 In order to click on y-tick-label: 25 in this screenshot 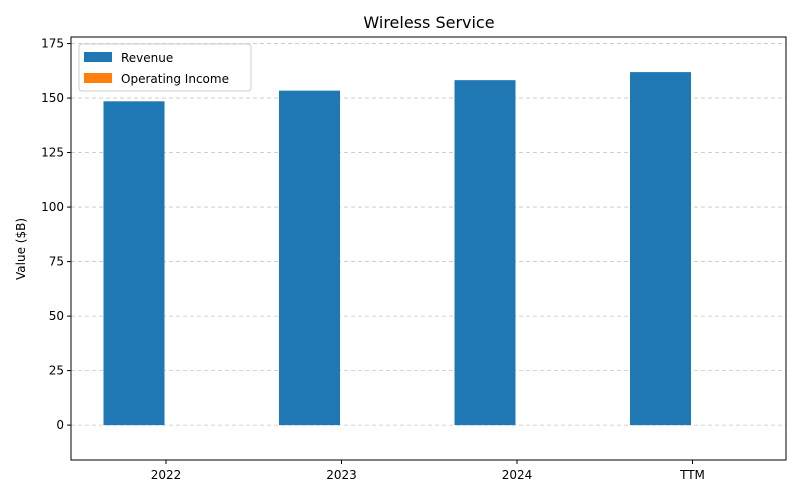, I will do `click(56, 371)`.